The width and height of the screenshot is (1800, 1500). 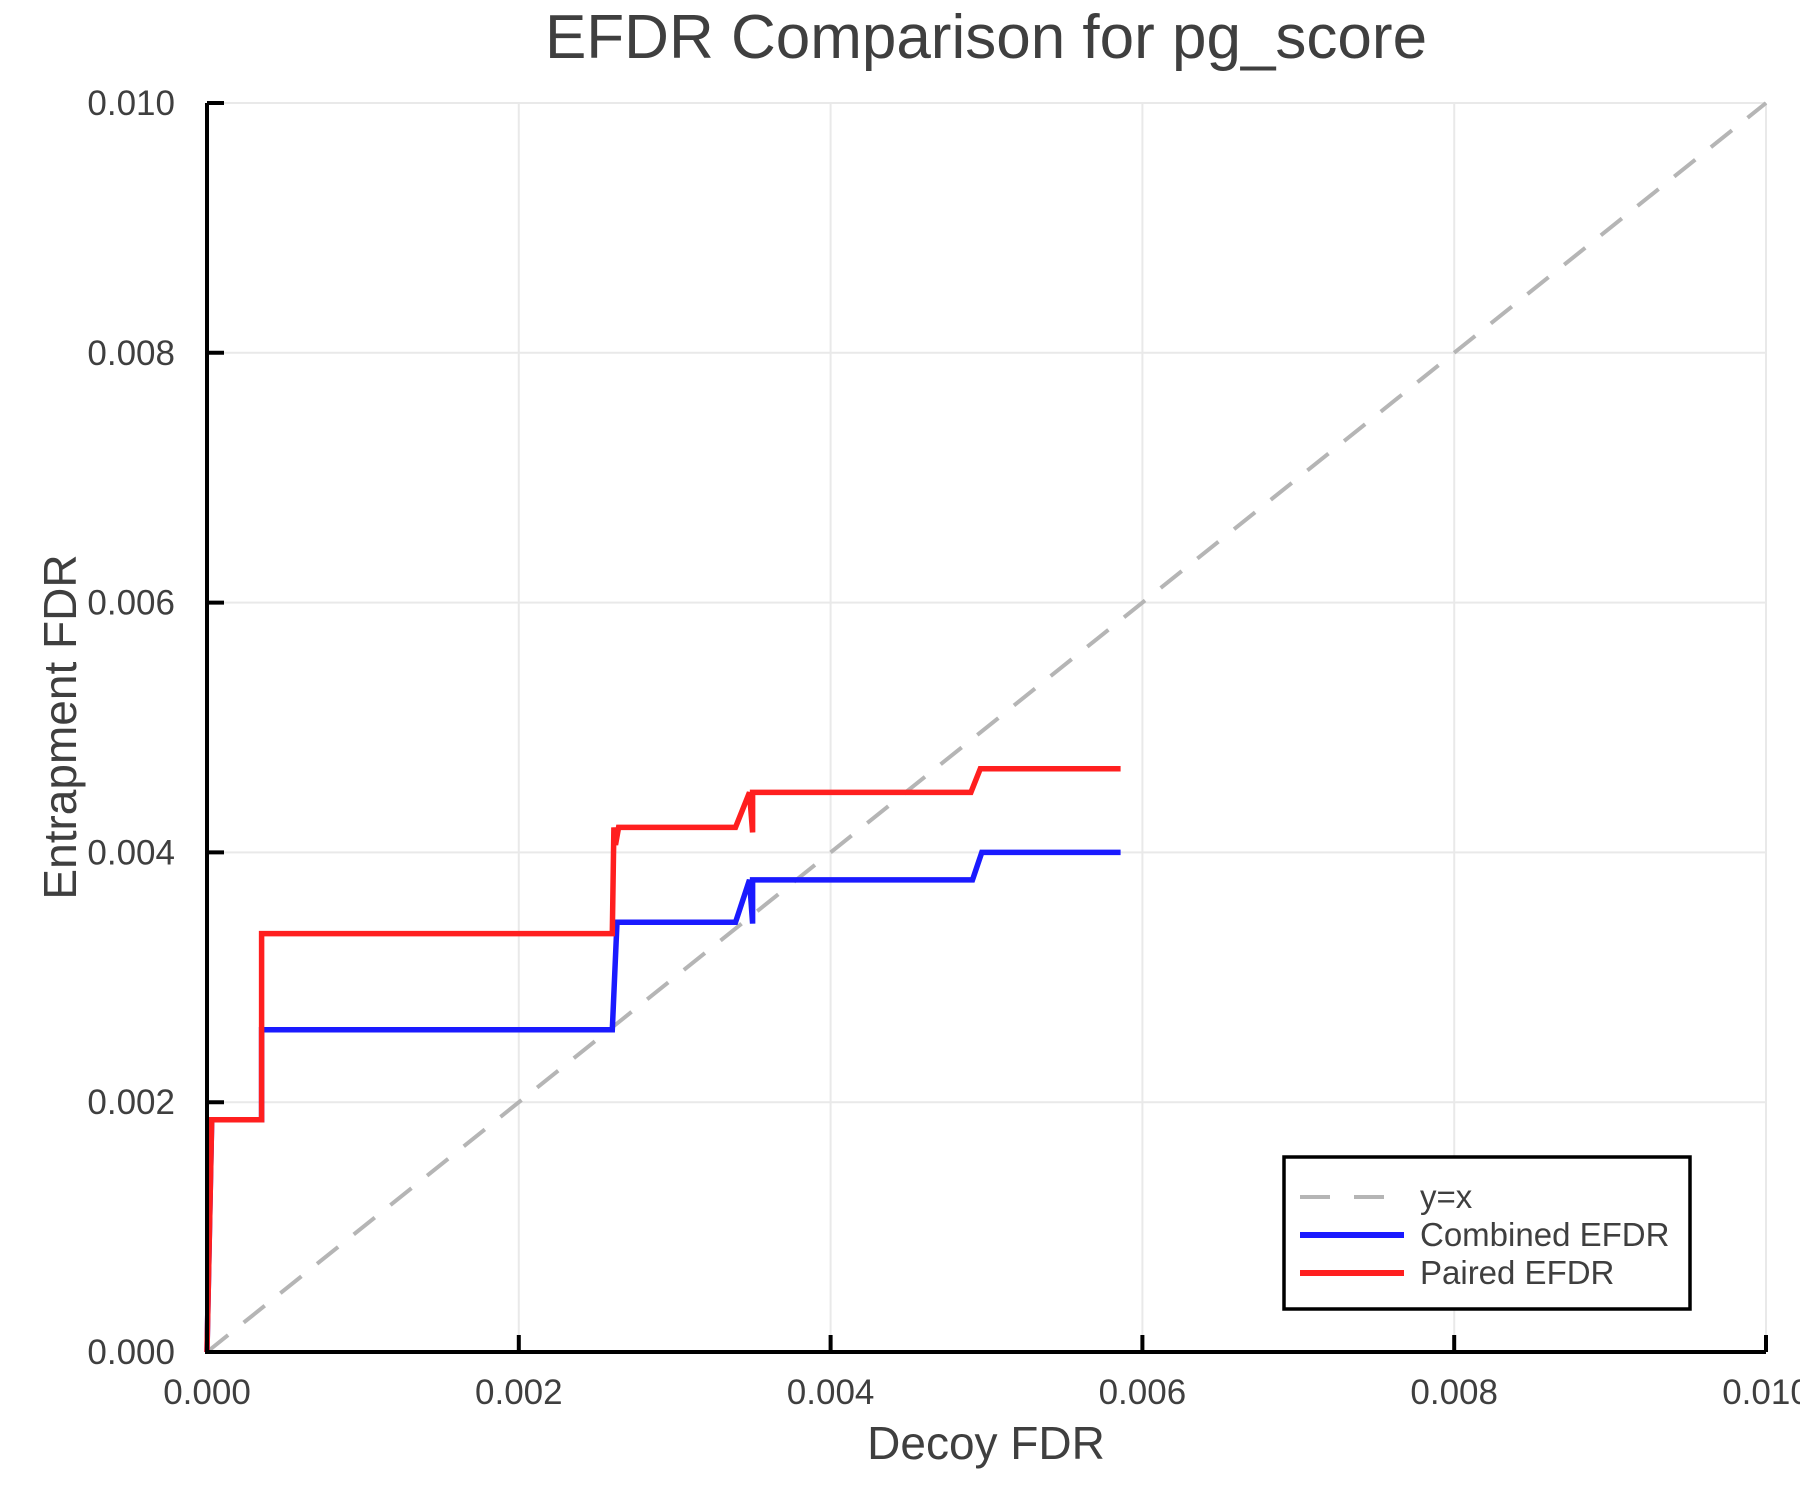 What do you see at coordinates (131, 852) in the screenshot?
I see `y-tick-label: 0.004` at bounding box center [131, 852].